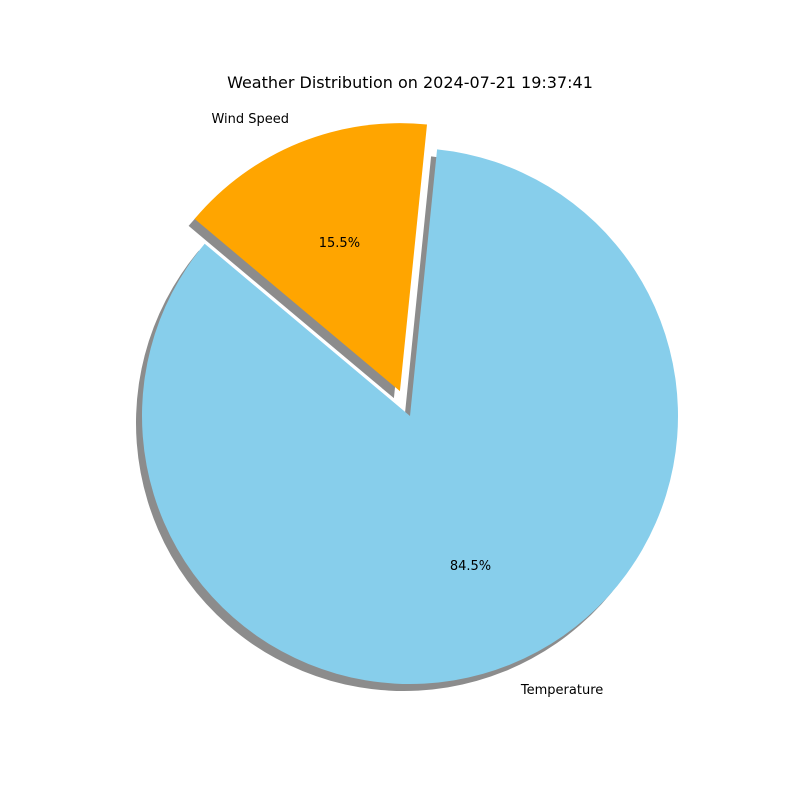 This screenshot has height=800, width=800. Describe the element at coordinates (561, 690) in the screenshot. I see `slice-label-temperature: Temperature` at that location.